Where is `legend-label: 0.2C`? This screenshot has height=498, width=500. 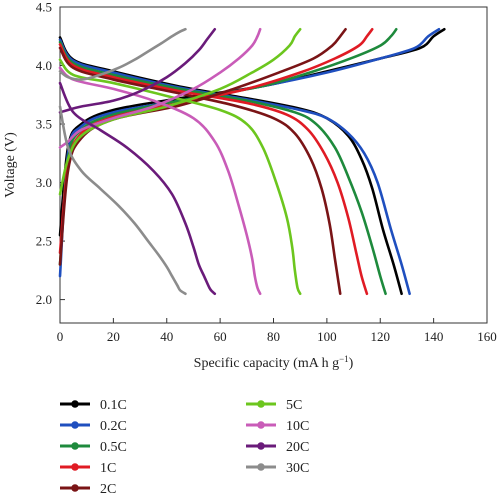 legend-label: 0.2C is located at coordinates (113, 426).